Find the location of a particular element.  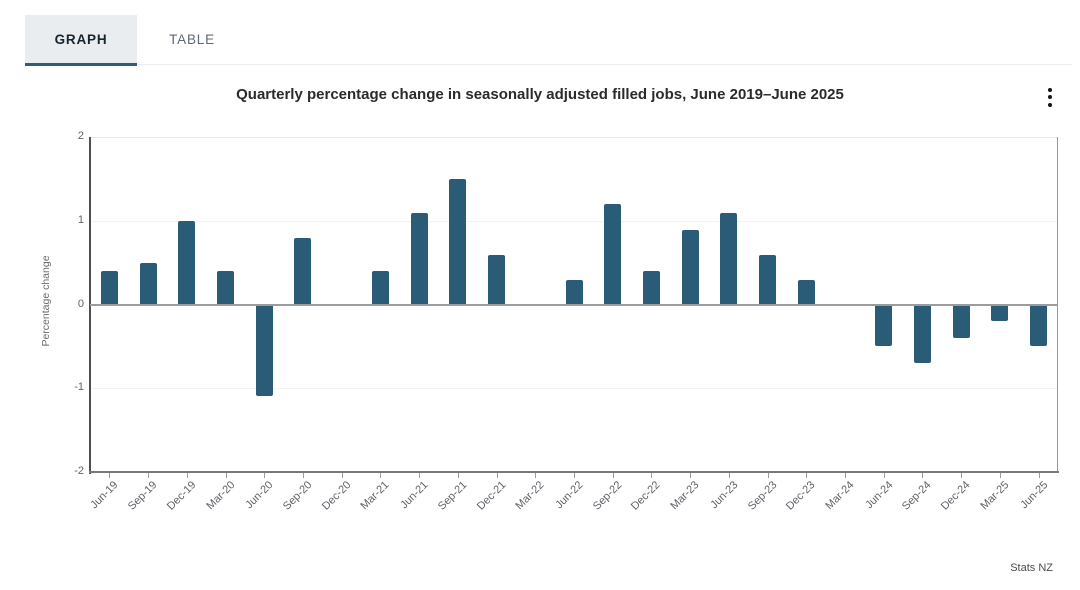

x-tick-label: Dec-23 is located at coordinates (800, 496).